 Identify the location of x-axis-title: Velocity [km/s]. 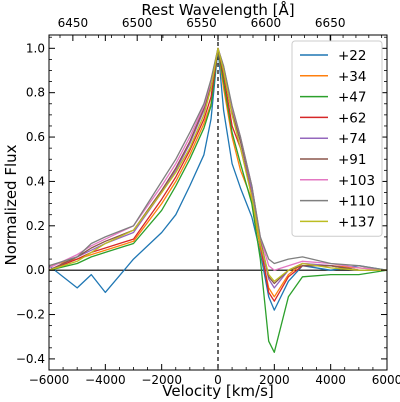
(217, 391).